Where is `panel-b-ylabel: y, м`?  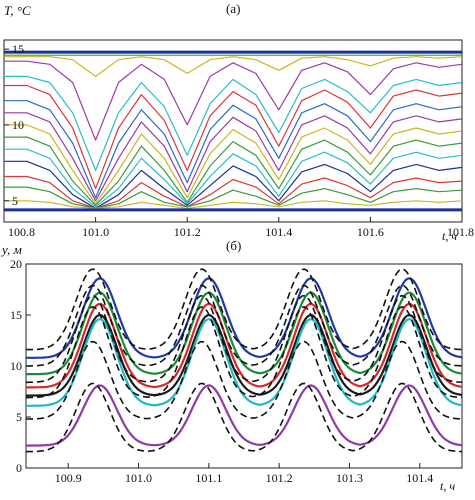 panel-b-ylabel: y, м is located at coordinates (11, 249).